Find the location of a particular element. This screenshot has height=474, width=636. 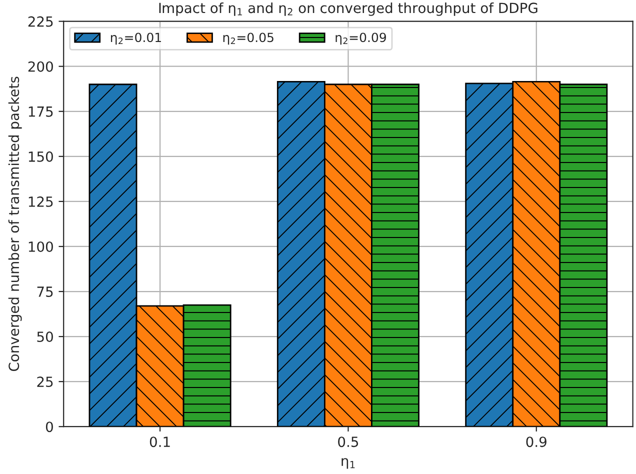

y-tick-label: 125 is located at coordinates (40, 201).